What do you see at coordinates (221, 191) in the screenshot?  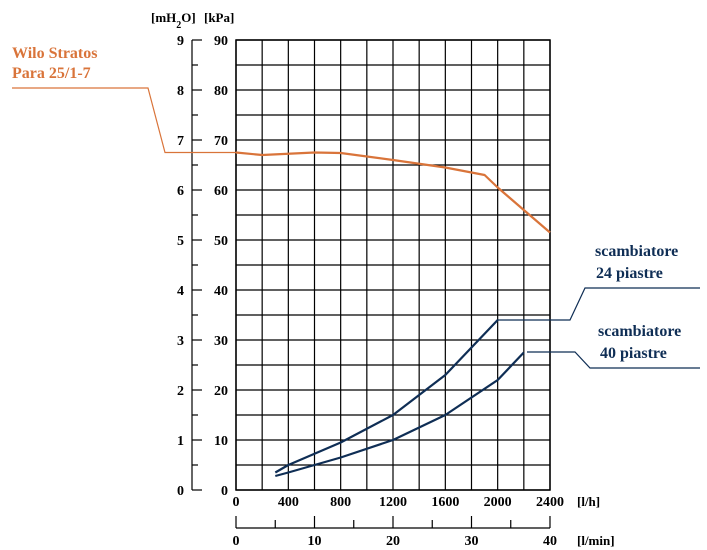 I see `kpa-tick-label: 60` at bounding box center [221, 191].